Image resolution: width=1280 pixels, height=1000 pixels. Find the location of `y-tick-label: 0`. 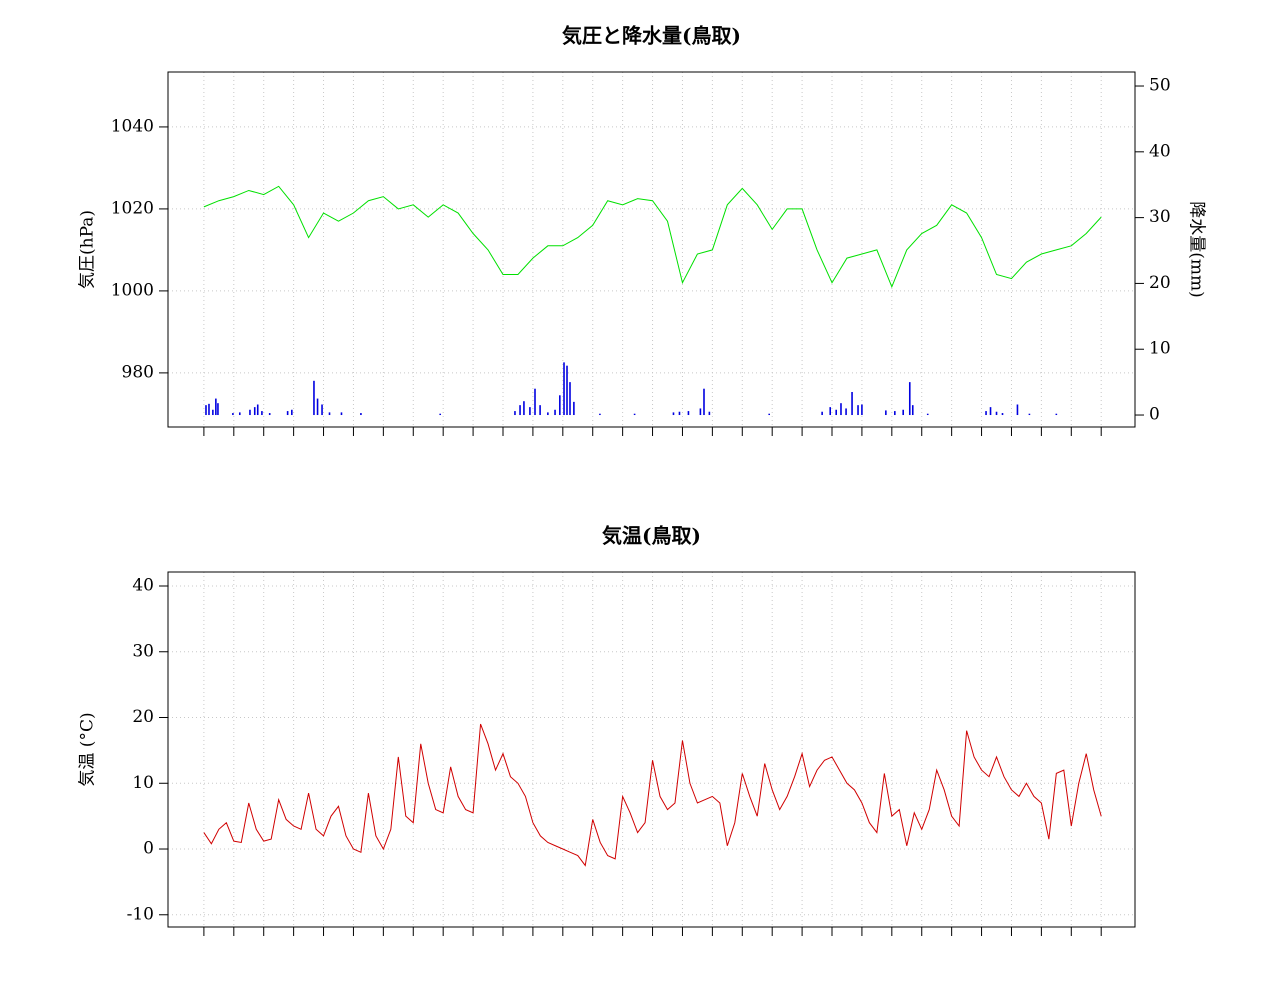

y-tick-label: 0 is located at coordinates (148, 849).